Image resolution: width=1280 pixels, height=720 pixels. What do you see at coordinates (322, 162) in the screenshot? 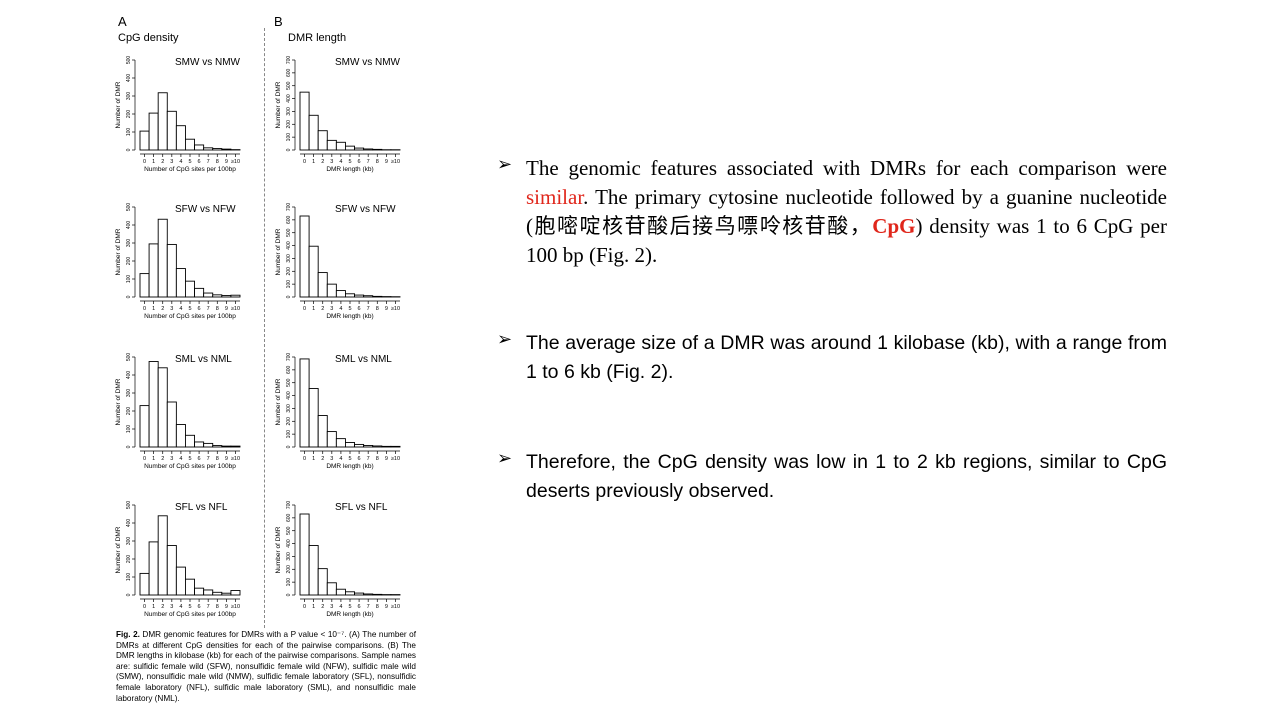
I see `chart-b1-x-tick-label: 2` at bounding box center [322, 162].